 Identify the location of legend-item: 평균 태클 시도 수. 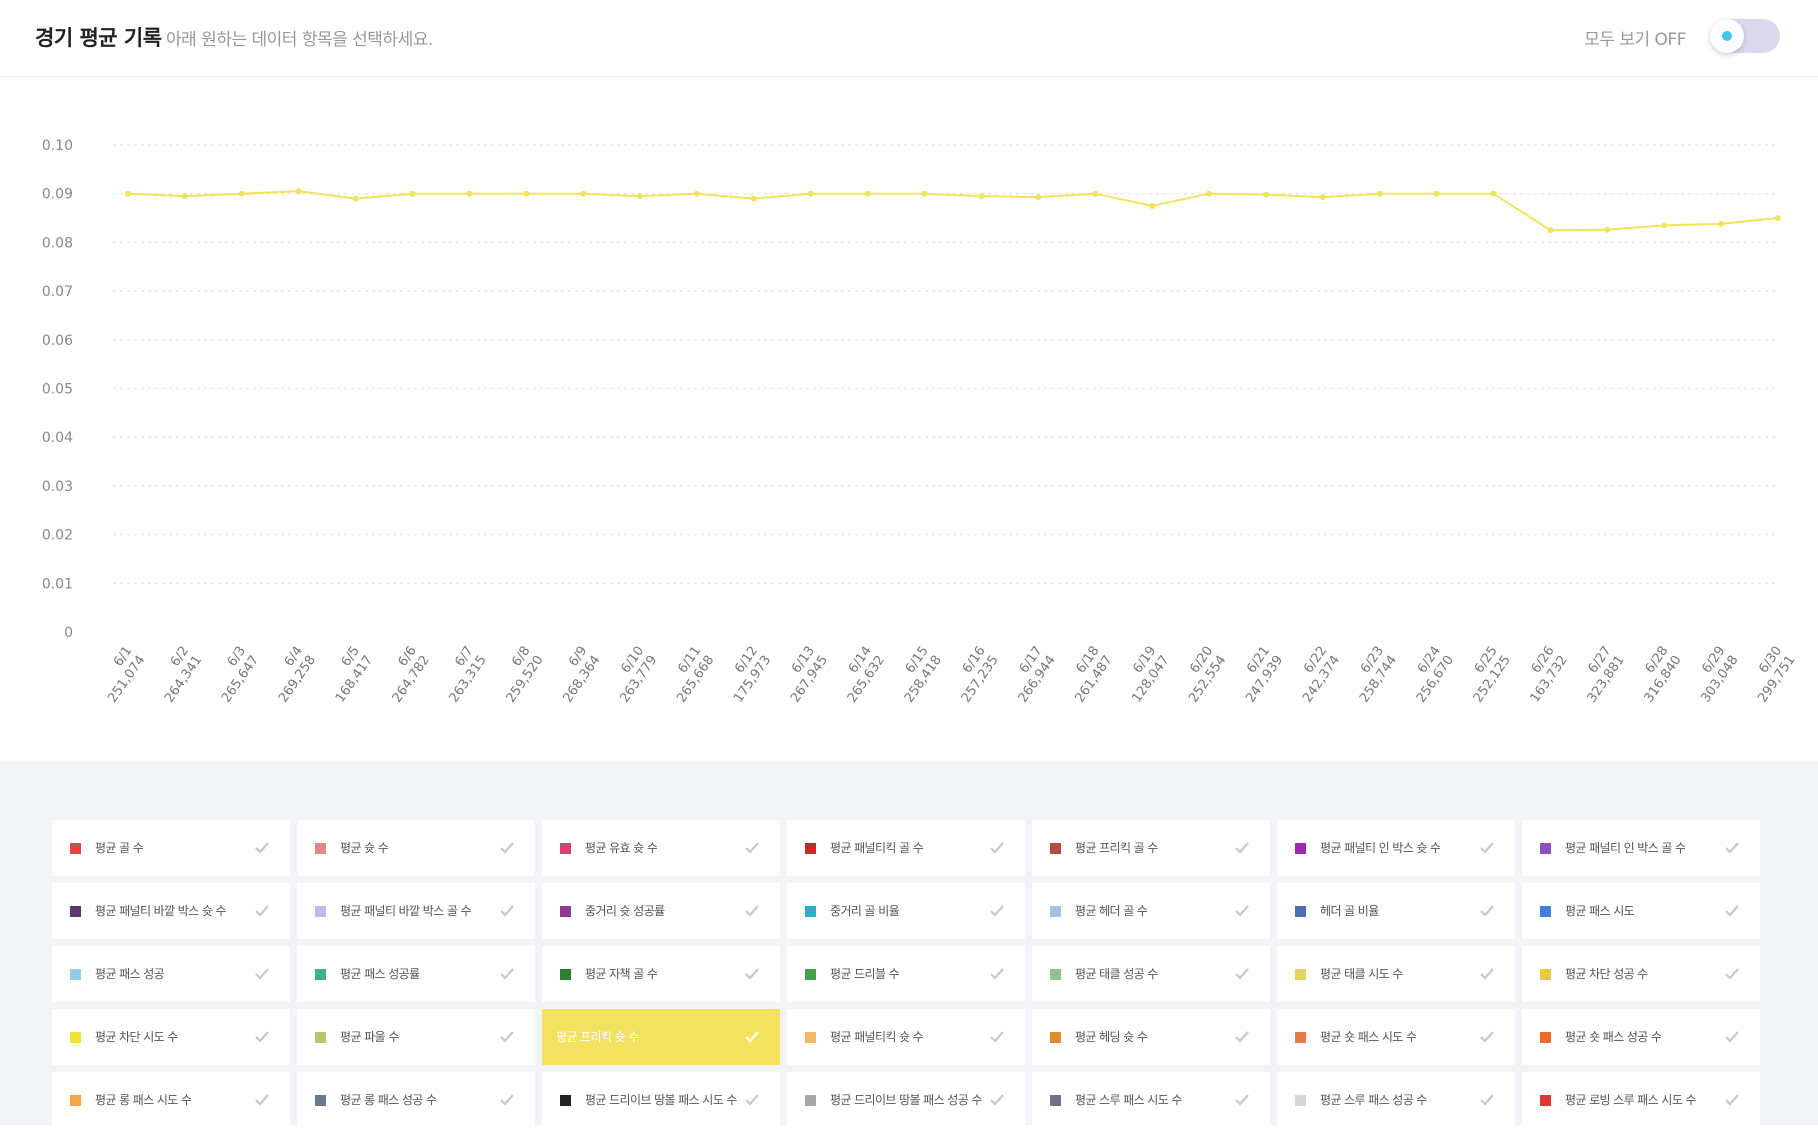
(1396, 974).